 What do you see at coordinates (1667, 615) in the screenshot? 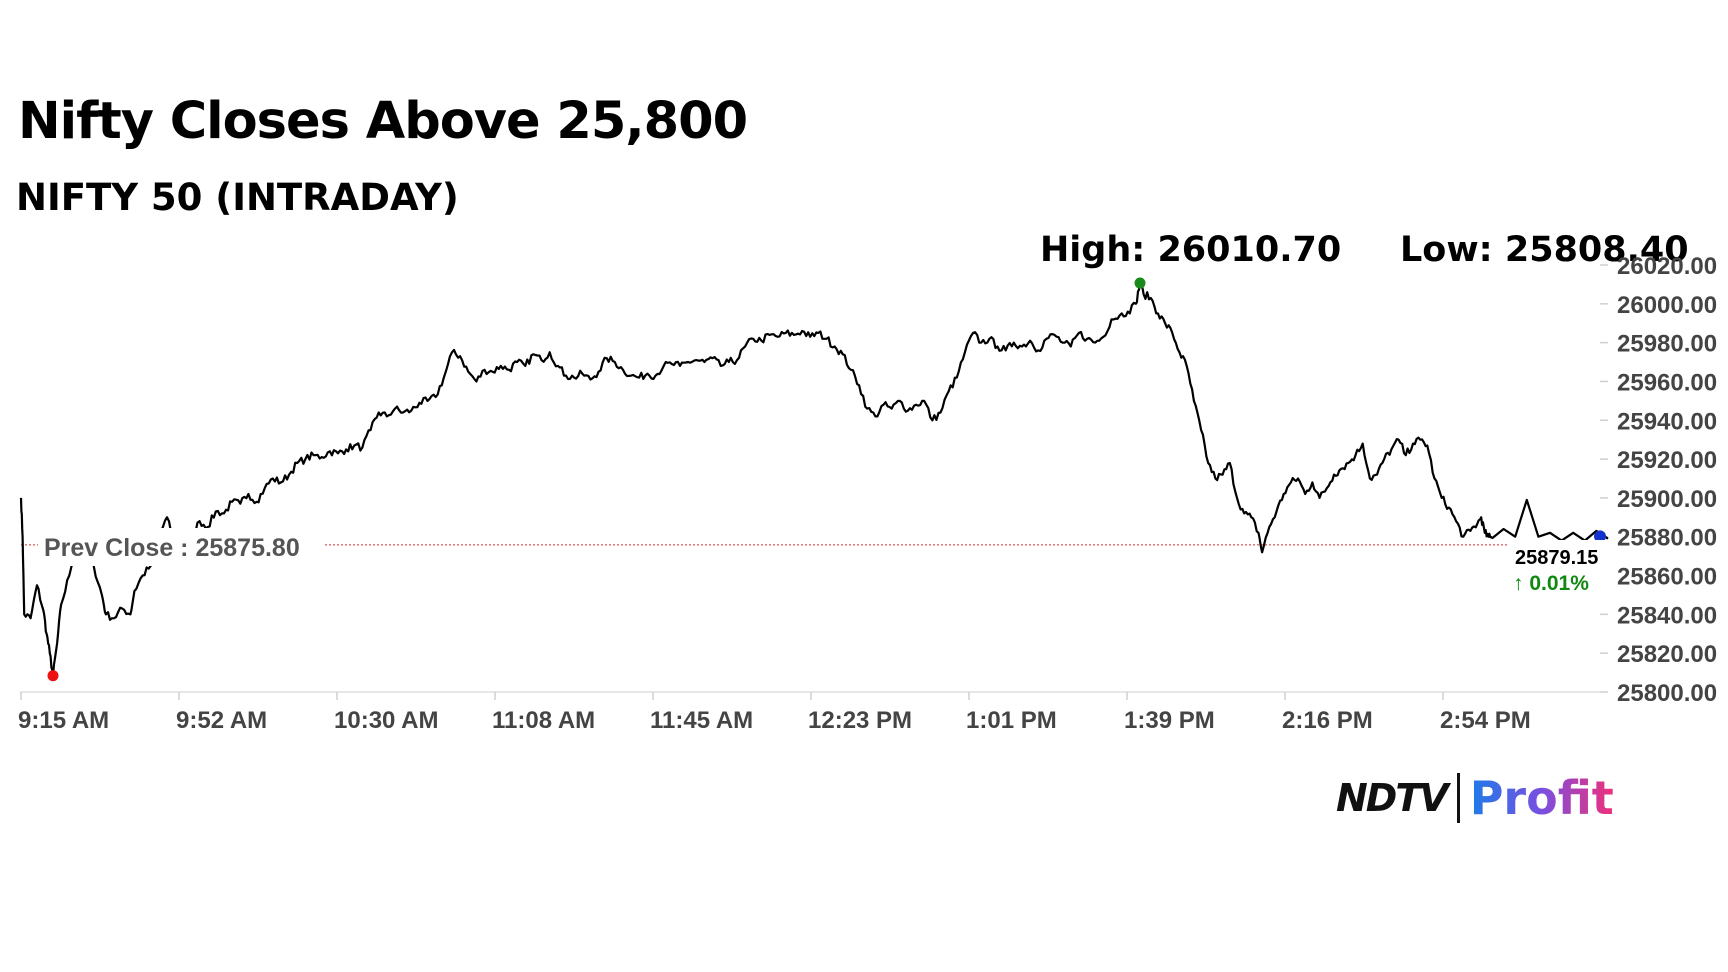
I see `y-tick-label: 25840.00` at bounding box center [1667, 615].